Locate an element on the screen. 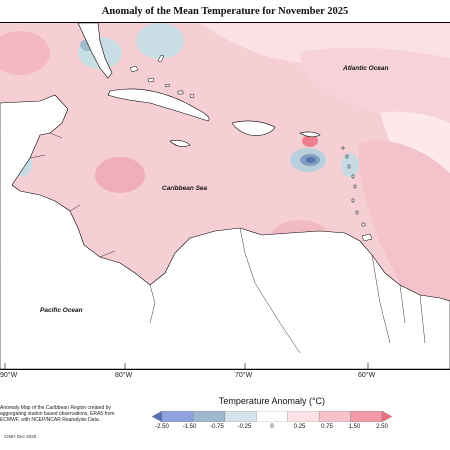 This screenshot has height=450, width=450. hispaniola-land is located at coordinates (253, 128).